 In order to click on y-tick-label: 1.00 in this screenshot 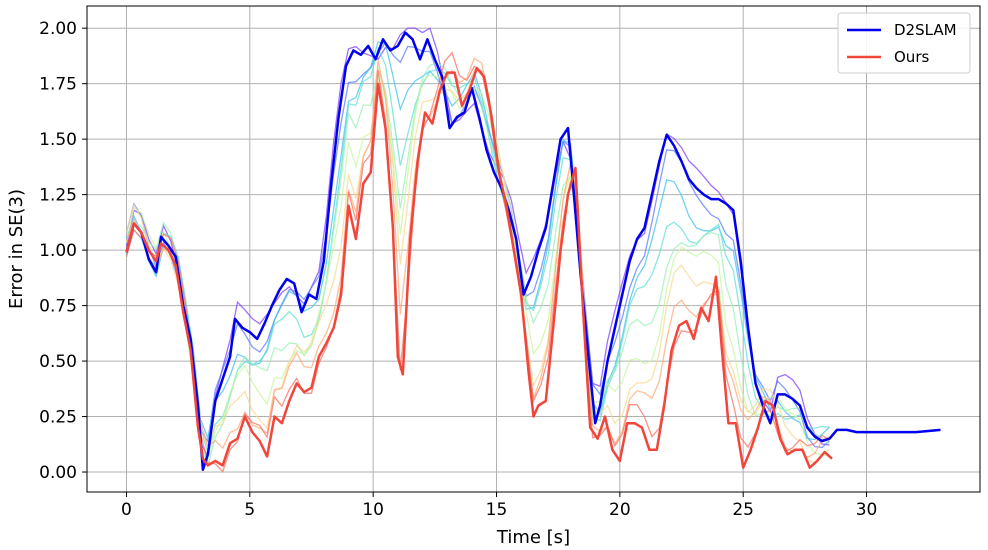, I will do `click(58, 251)`.